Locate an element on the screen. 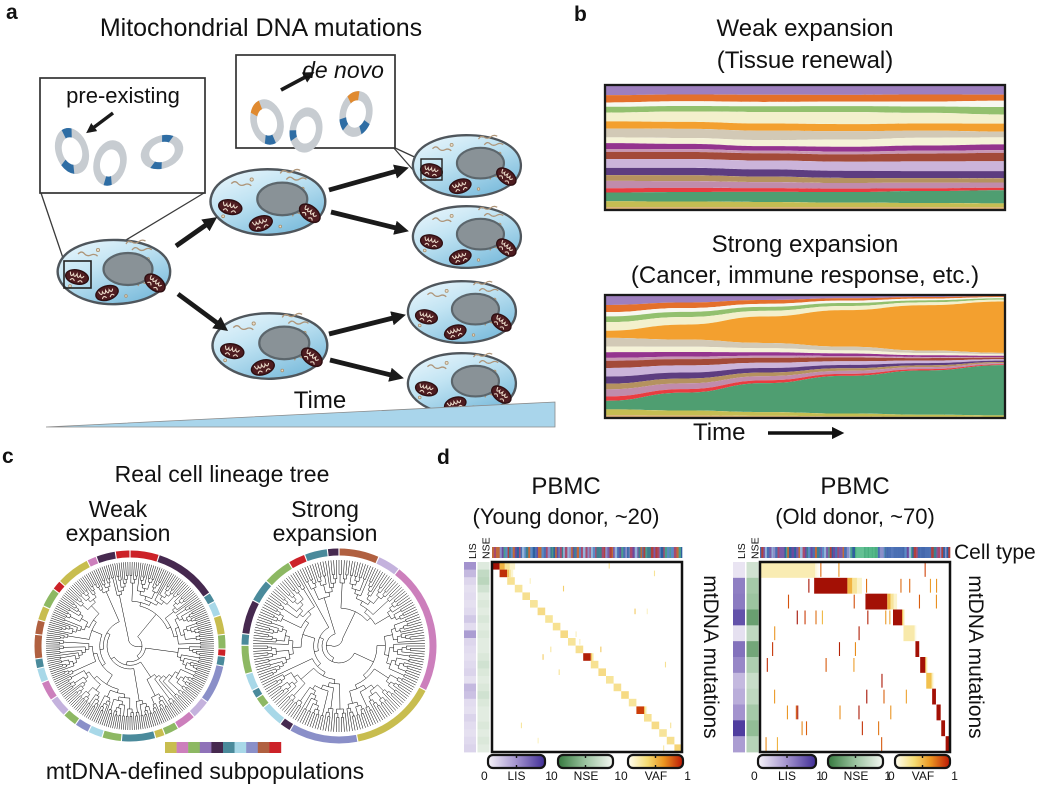 Image resolution: width=1057 pixels, height=790 pixels. panel-a-time-label: Time is located at coordinates (320, 400).